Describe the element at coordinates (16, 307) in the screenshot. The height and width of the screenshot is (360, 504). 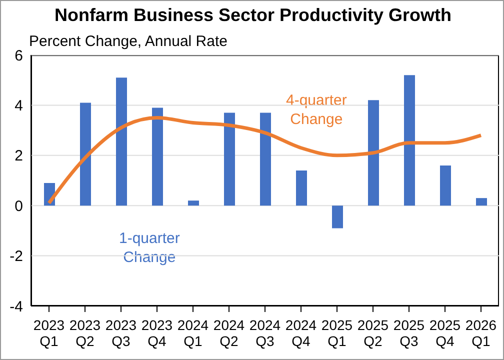
I see `y-tick-label: -4` at that location.